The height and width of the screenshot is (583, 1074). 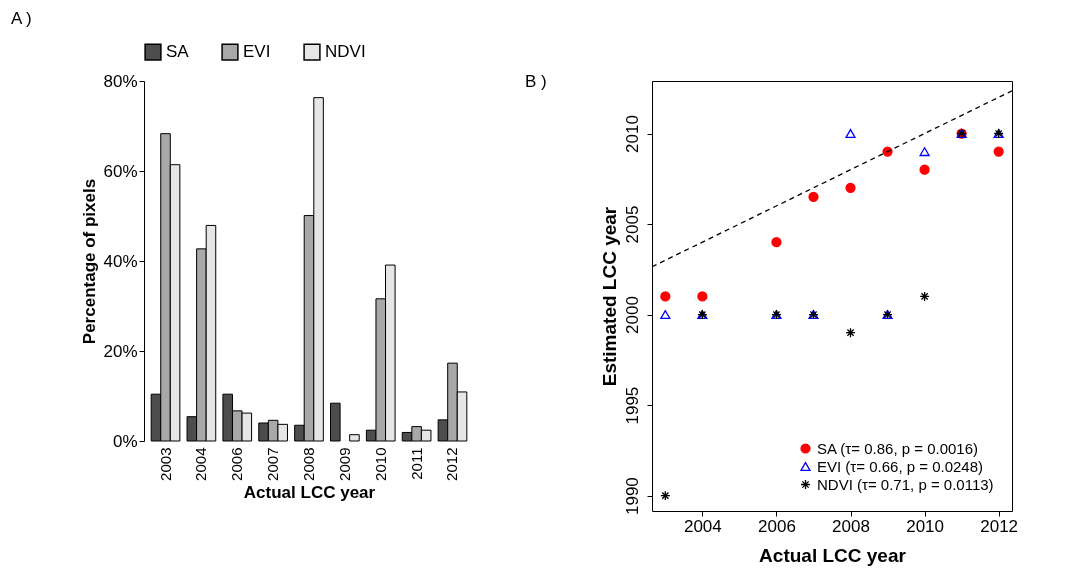 I want to click on legend-label: EVI, so click(x=257, y=52).